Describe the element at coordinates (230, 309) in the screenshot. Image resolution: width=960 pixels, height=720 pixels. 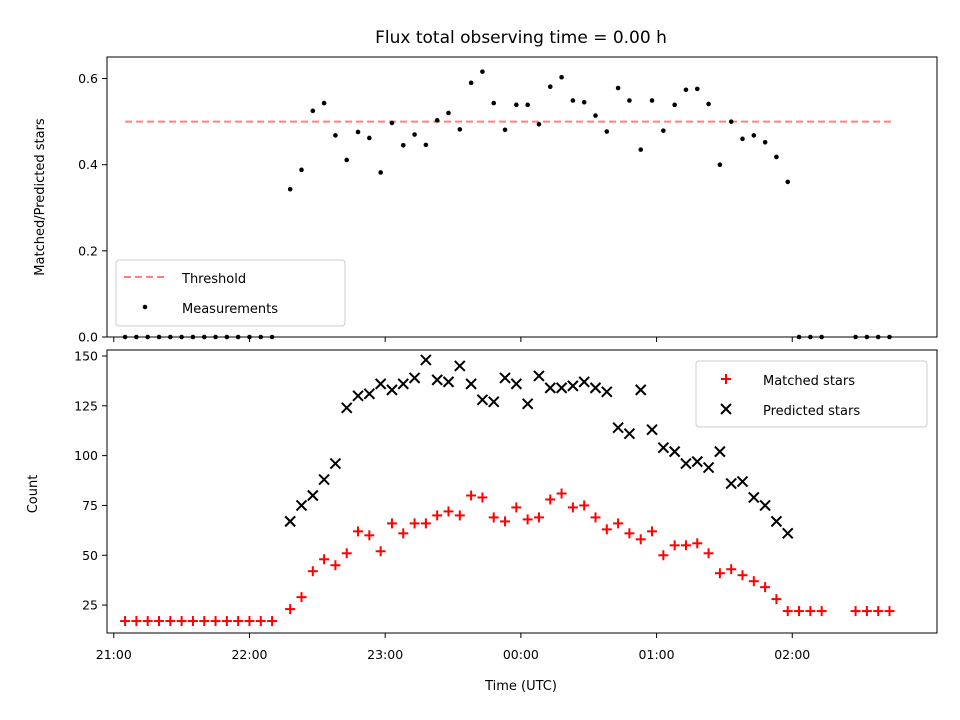
I see `measurements-legend-label: Measurements` at that location.